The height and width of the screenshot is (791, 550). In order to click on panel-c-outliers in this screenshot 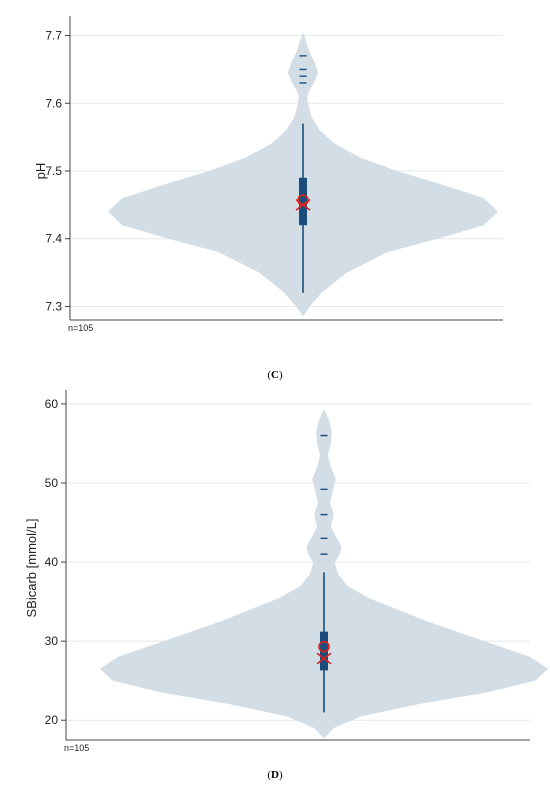, I will do `click(303, 69)`.